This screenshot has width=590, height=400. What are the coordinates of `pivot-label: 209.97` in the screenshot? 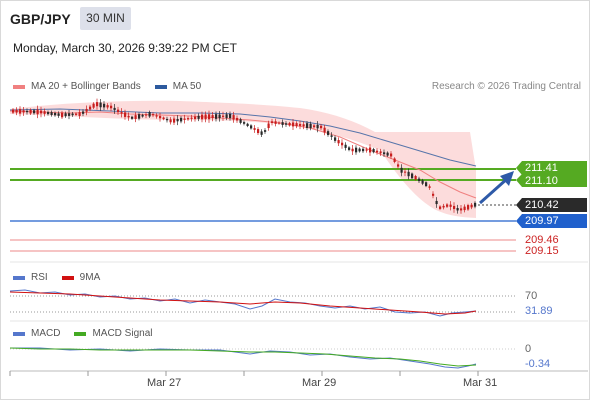 It's located at (542, 221).